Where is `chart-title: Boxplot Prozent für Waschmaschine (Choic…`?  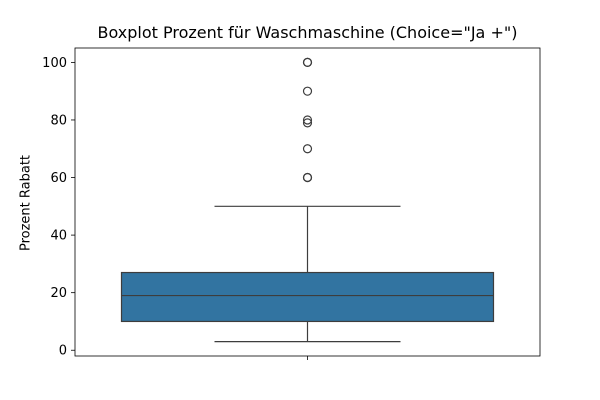
chart-title: Boxplot Prozent für Waschmaschine (Choic… is located at coordinates (307, 32).